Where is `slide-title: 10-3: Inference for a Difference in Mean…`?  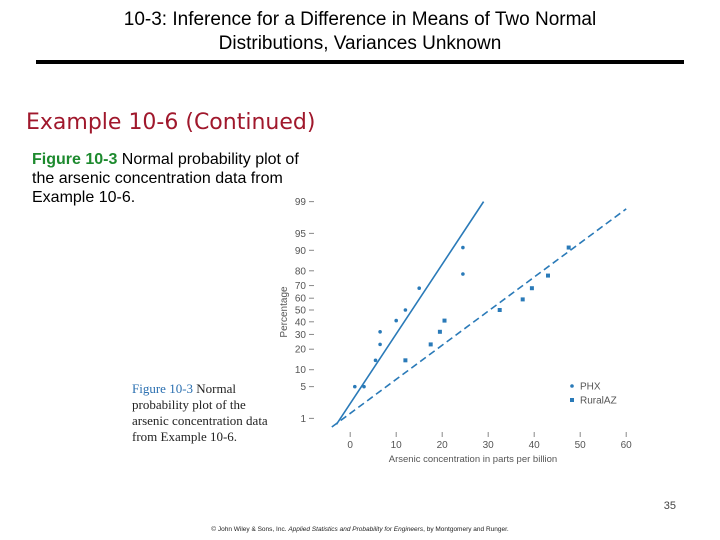 slide-title: 10-3: Inference for a Difference in Mean… is located at coordinates (360, 32).